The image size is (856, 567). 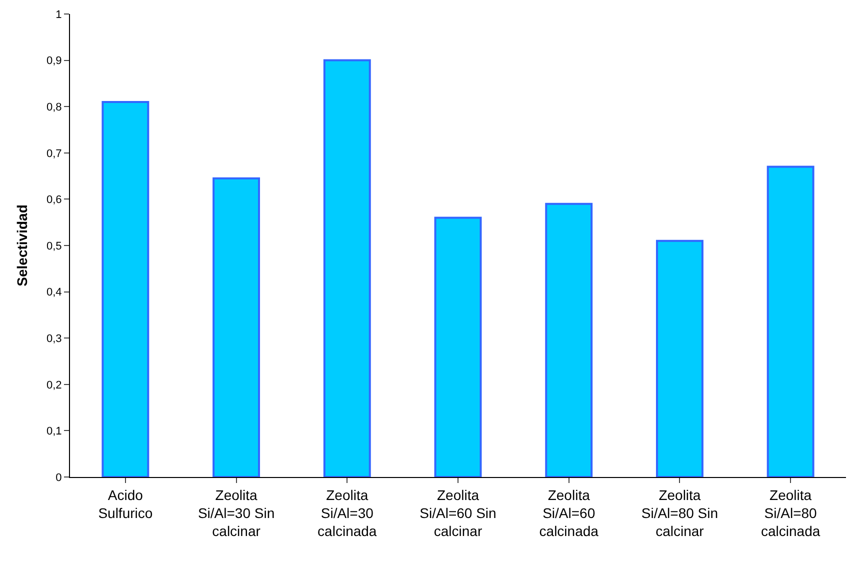 I want to click on y-tick-label: 0,4, so click(x=54, y=292).